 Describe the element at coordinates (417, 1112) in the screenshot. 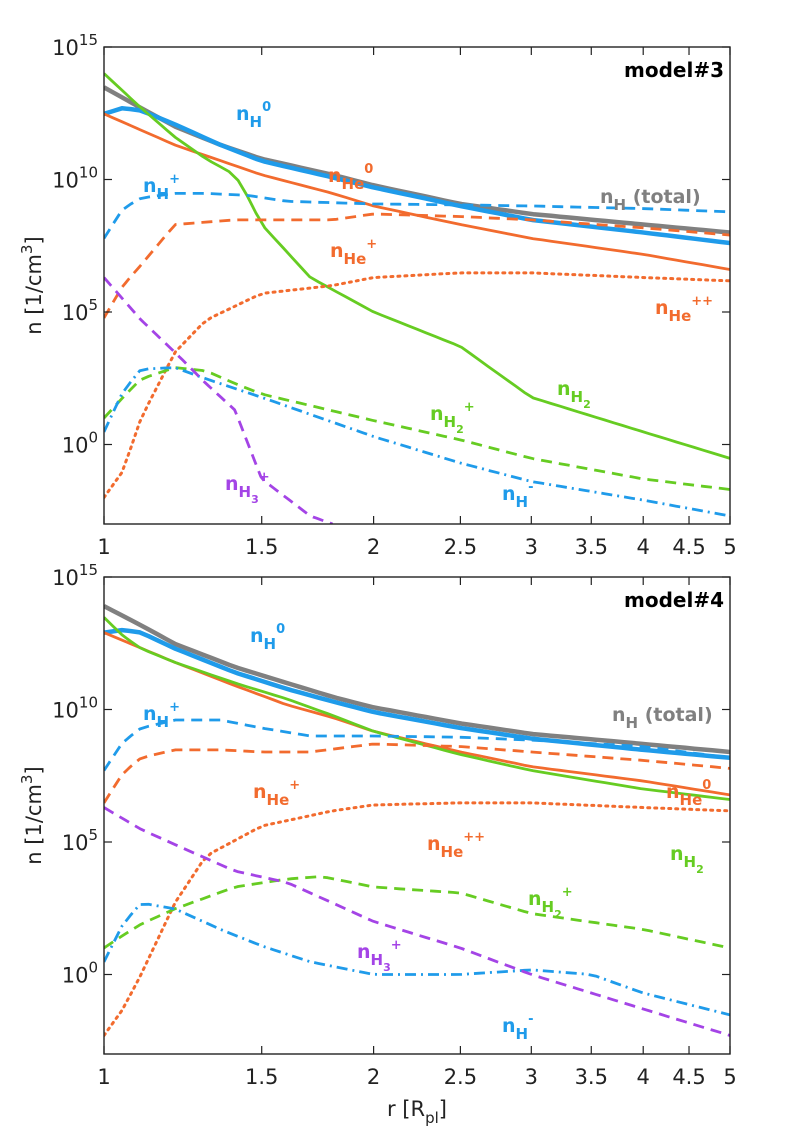

I see `x-axis-label: r [Rpl]` at that location.